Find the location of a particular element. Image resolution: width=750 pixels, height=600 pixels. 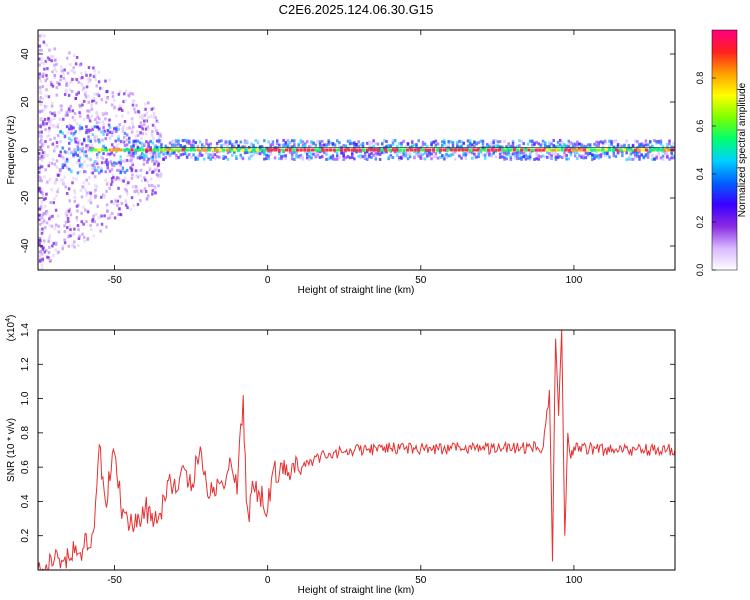

spectrogram-y-tick-label: 0 is located at coordinates (25, 150).